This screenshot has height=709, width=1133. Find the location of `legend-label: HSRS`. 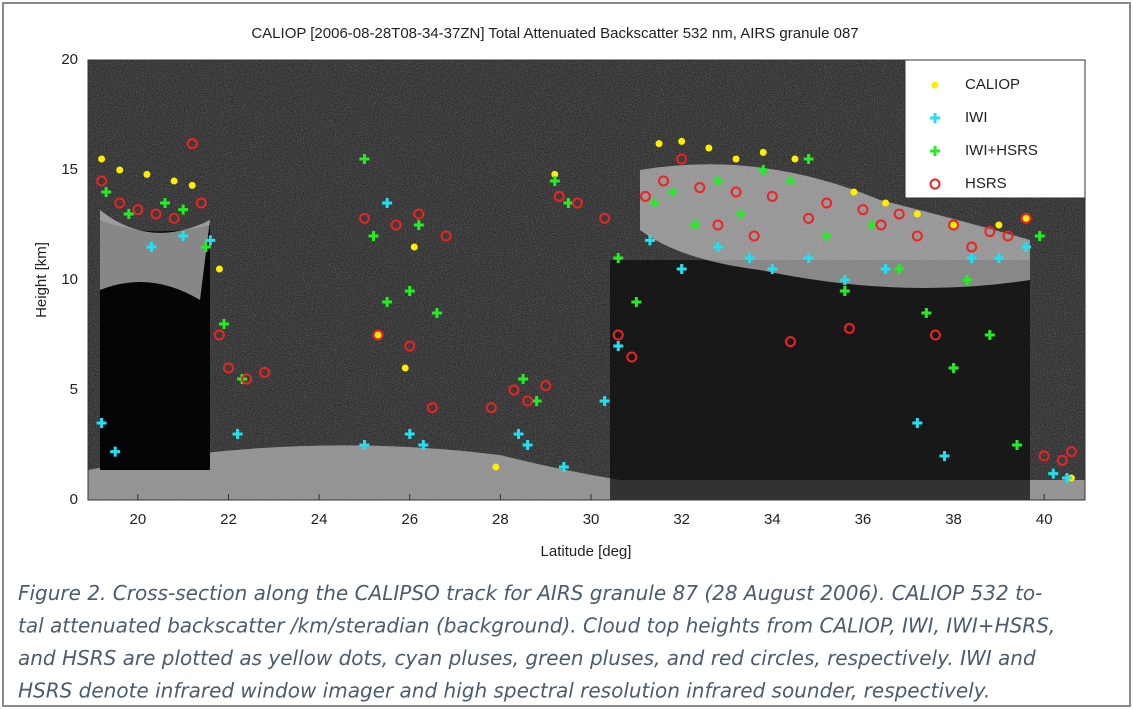

legend-label: HSRS is located at coordinates (986, 183).